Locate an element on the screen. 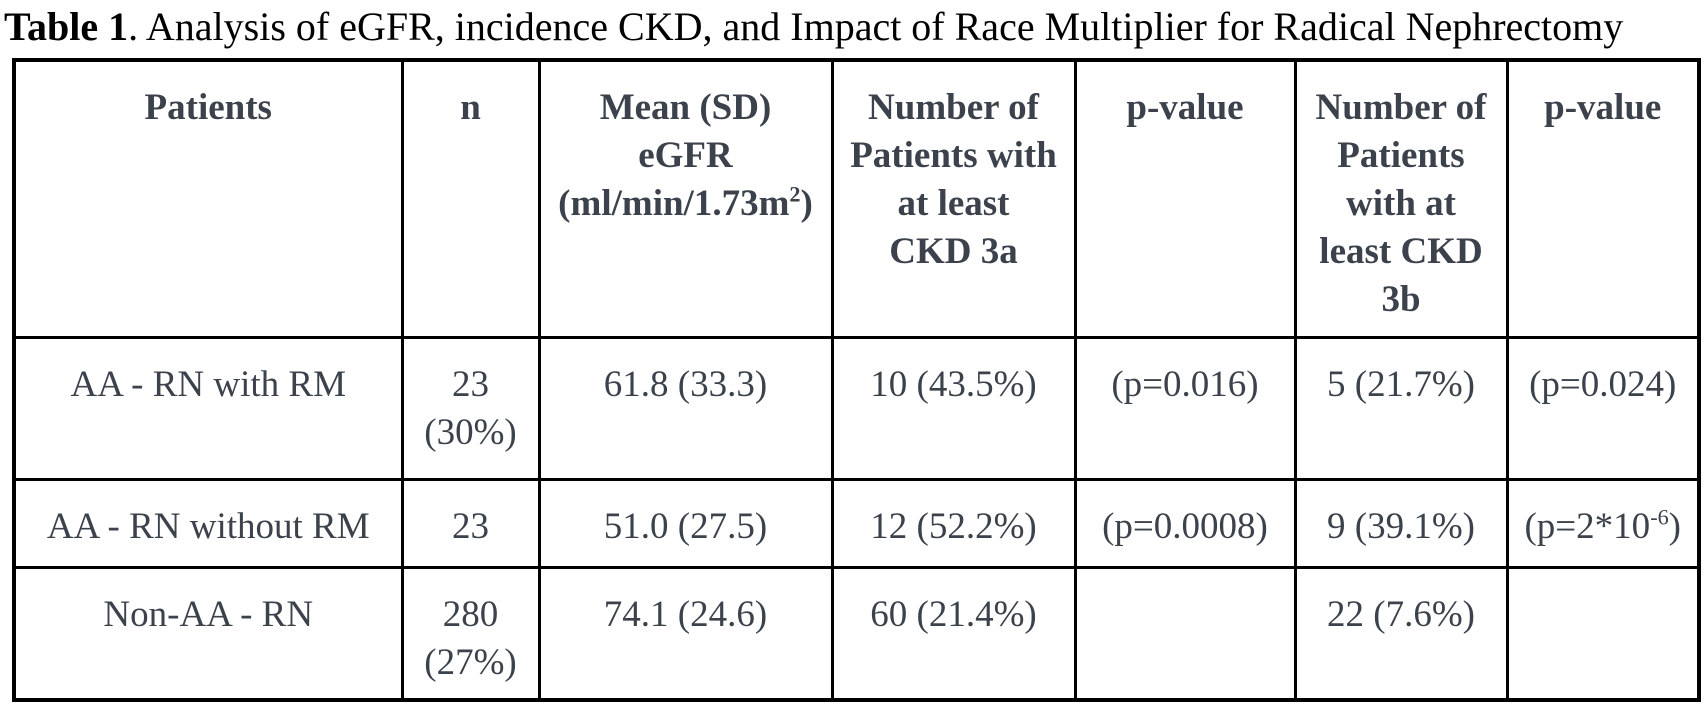 Image resolution: width=1708 pixels, height=709 pixels. pvalue-close: ) is located at coordinates (1674, 526).